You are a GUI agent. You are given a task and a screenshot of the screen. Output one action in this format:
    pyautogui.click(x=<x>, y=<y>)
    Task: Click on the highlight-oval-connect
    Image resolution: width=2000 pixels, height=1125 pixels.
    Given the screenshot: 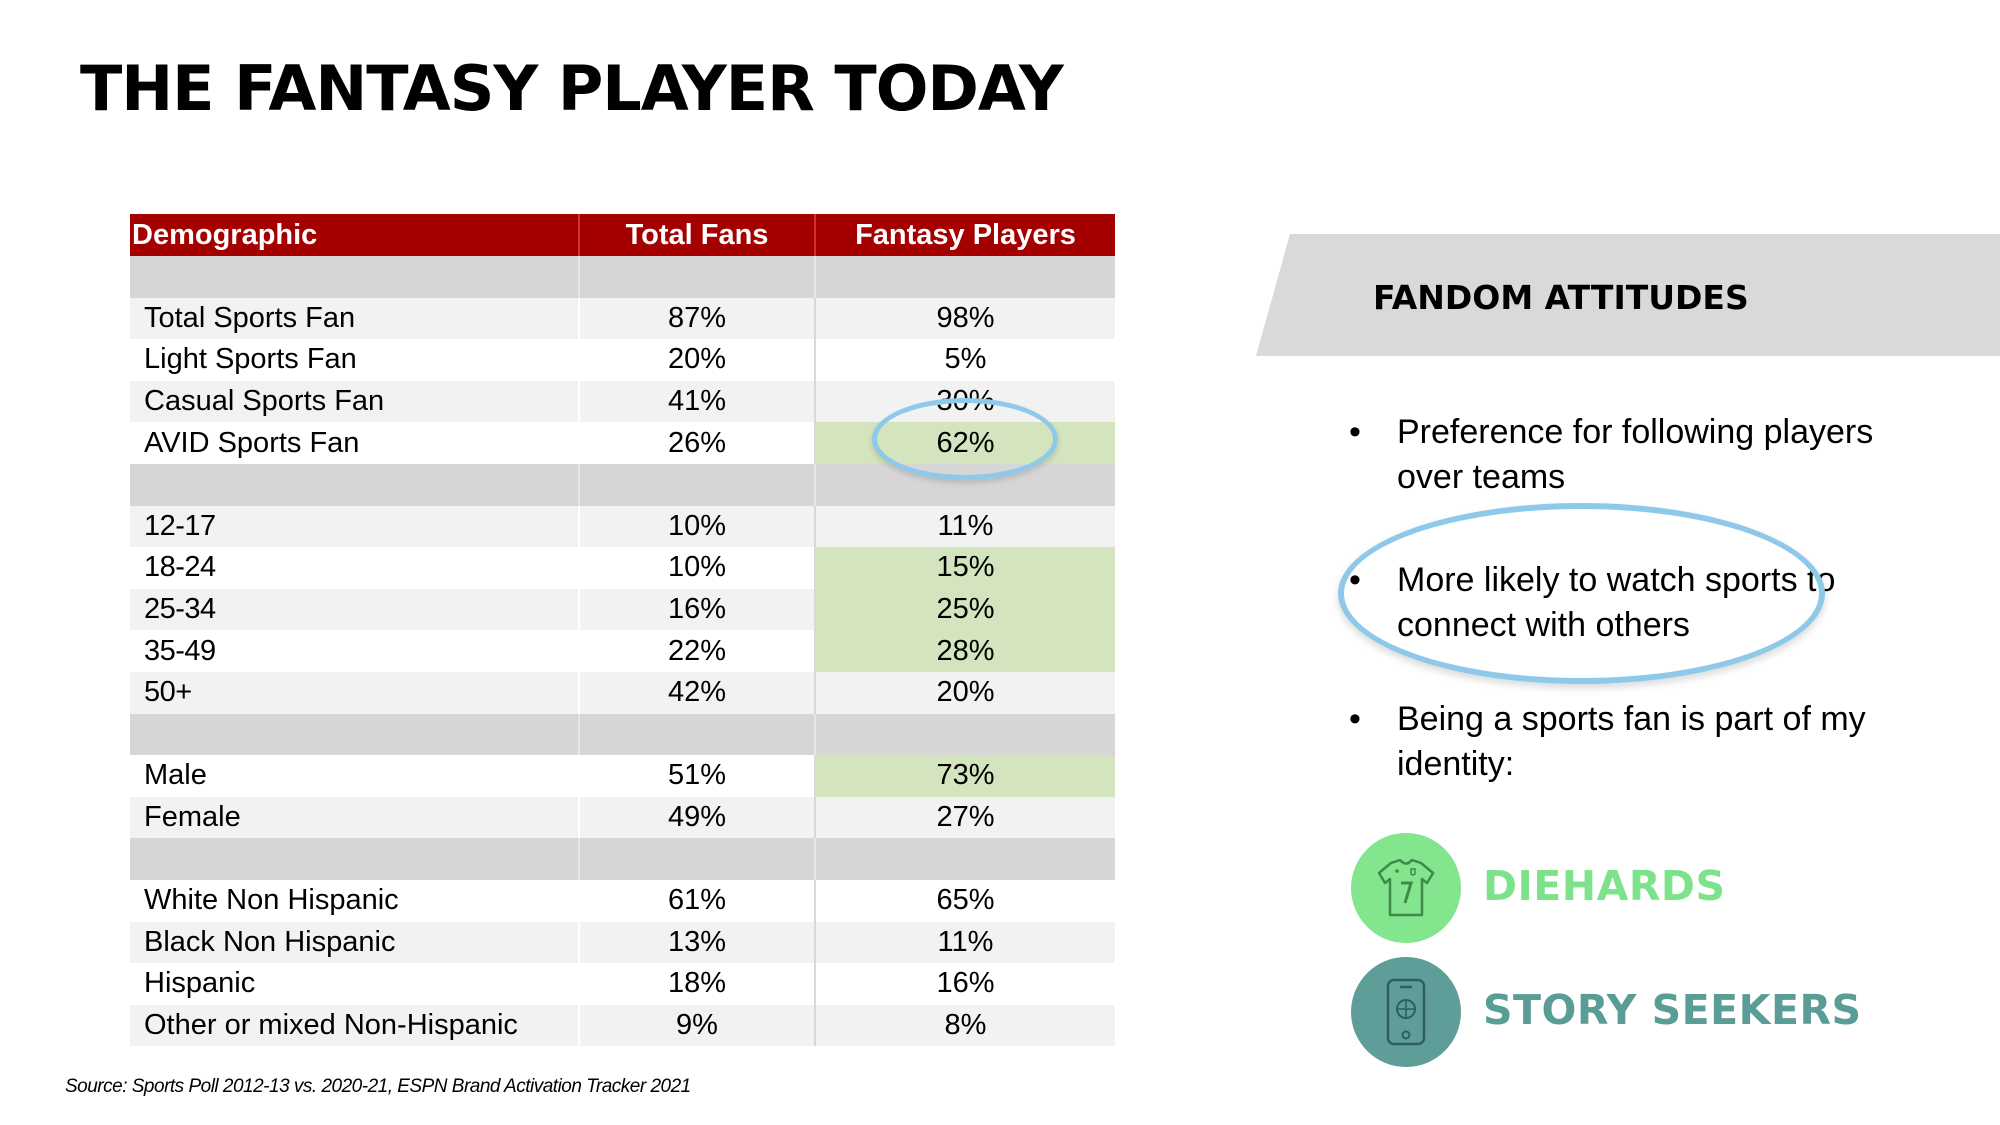 What is the action you would take?
    pyautogui.click(x=1581, y=593)
    